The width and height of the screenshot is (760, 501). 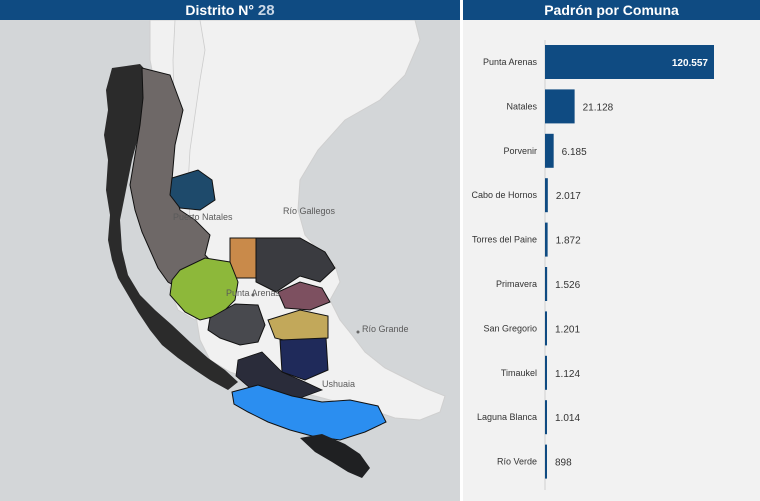 What do you see at coordinates (510, 328) in the screenshot?
I see `category-label: San Gregorio` at bounding box center [510, 328].